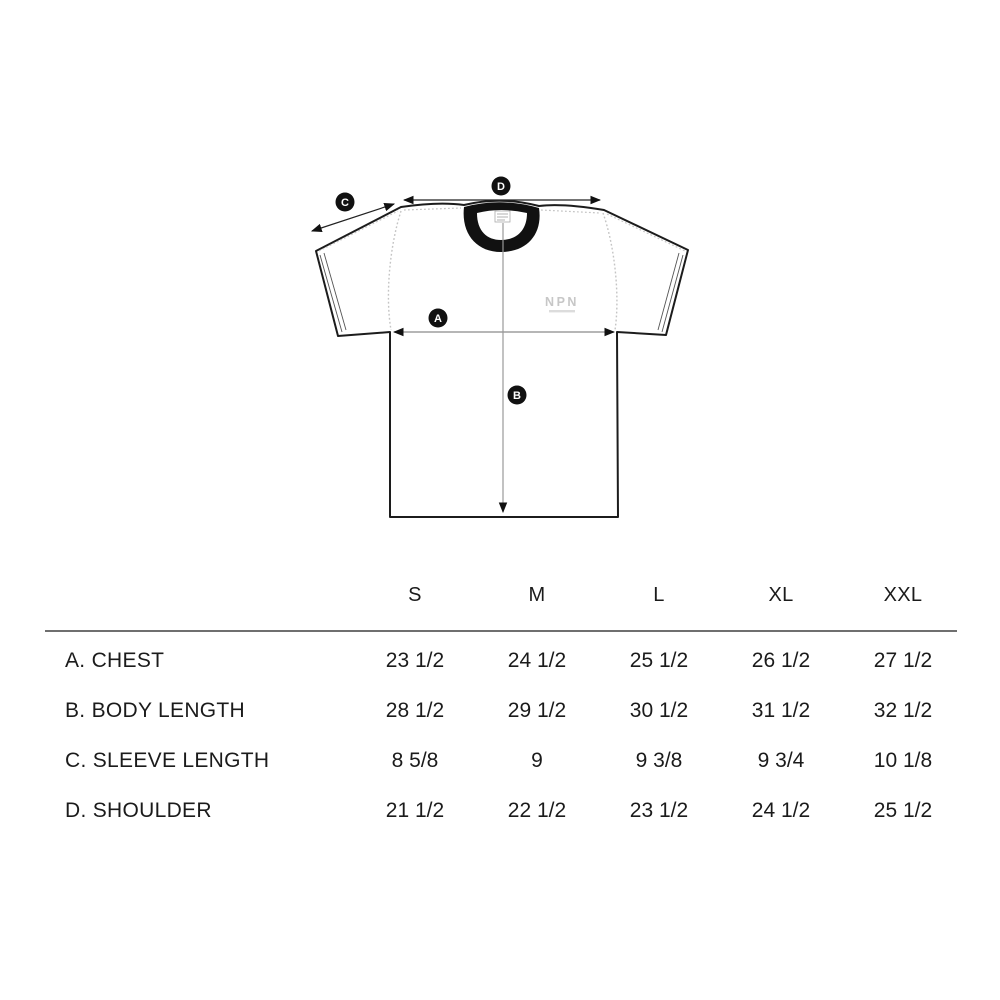 Image resolution: width=1000 pixels, height=1000 pixels. Describe the element at coordinates (659, 710) in the screenshot. I see `value-body-l: 30 1/2` at that location.